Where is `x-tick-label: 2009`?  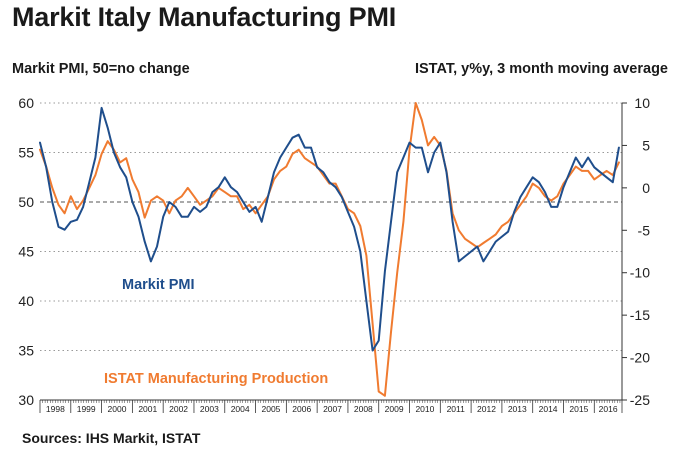
x-tick-label: 2009 is located at coordinates (394, 409).